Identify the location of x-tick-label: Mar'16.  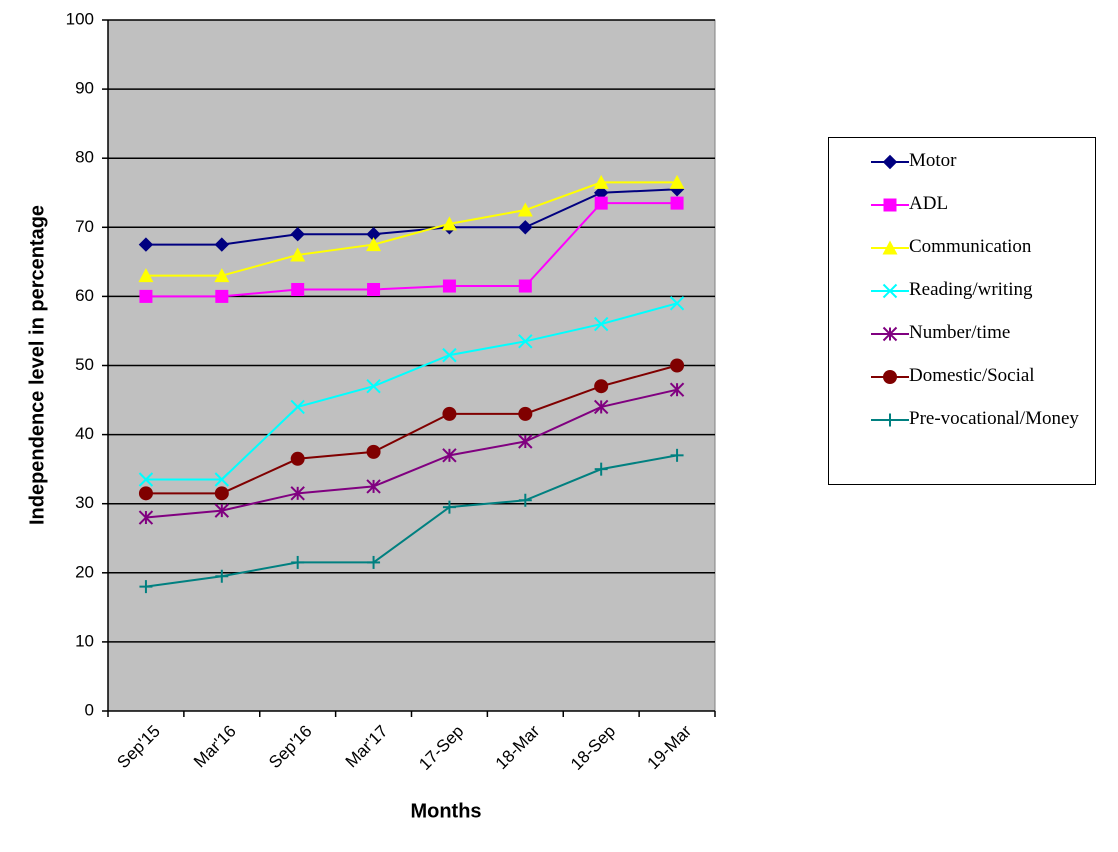
(215, 747).